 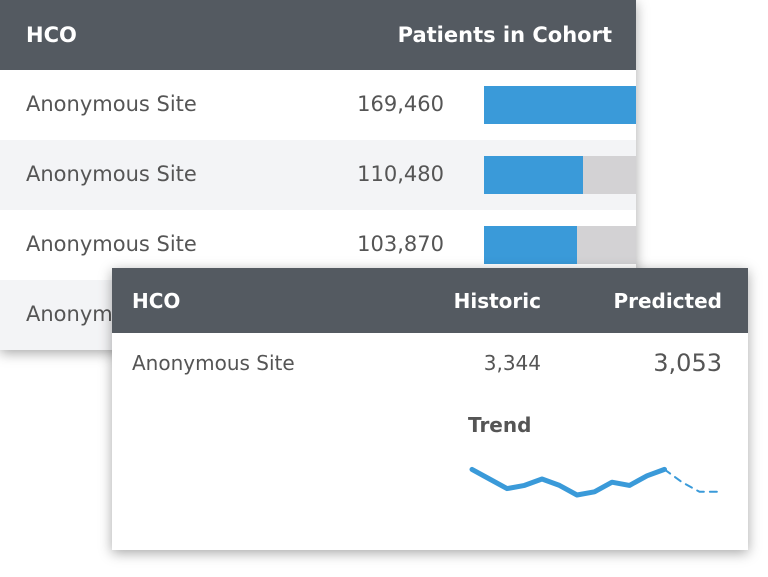 I want to click on table-header: HCO Patients in Cohort, so click(x=318, y=35).